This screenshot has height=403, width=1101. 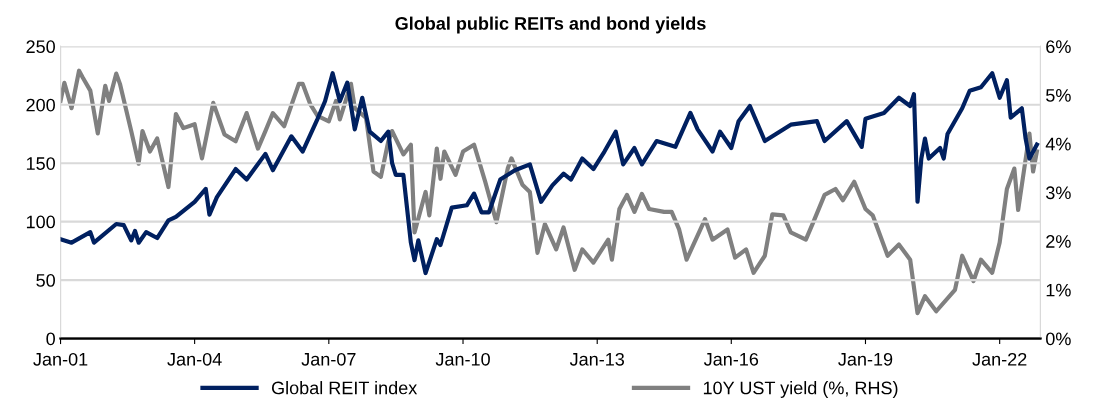 What do you see at coordinates (999, 359) in the screenshot?
I see `x-tick-label: Jan-22` at bounding box center [999, 359].